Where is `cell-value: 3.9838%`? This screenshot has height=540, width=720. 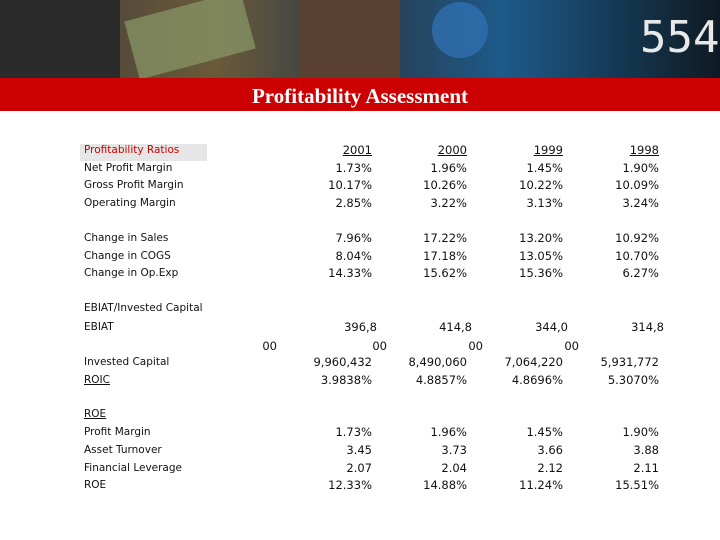 cell-value: 3.9838% is located at coordinates (346, 380).